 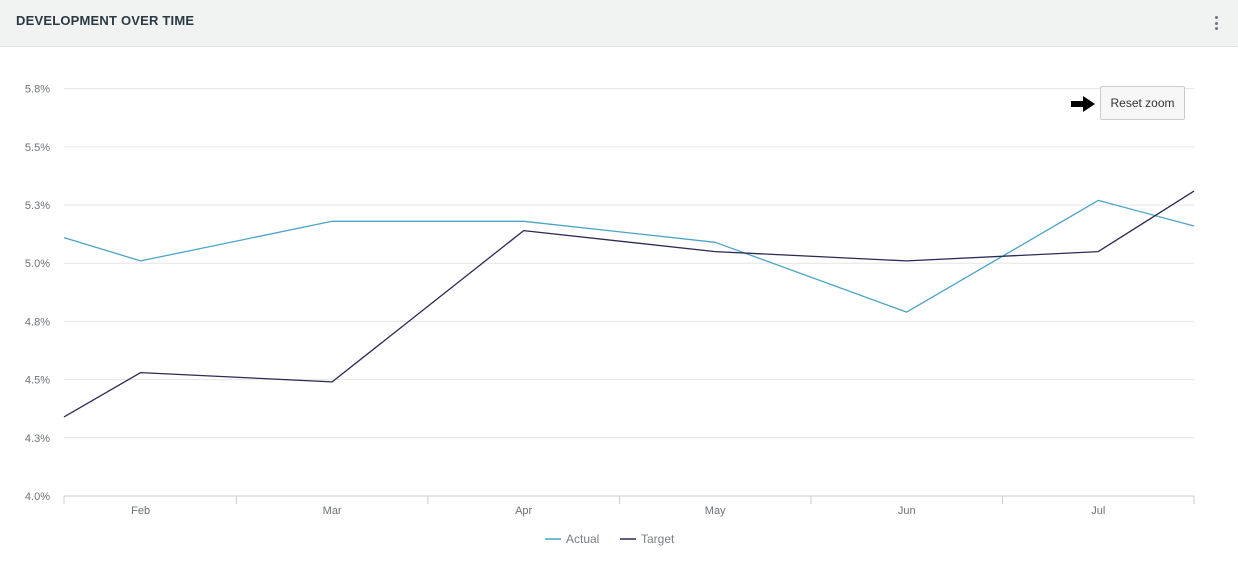 What do you see at coordinates (37, 322) in the screenshot?
I see `y-tick-label: 4.8%` at bounding box center [37, 322].